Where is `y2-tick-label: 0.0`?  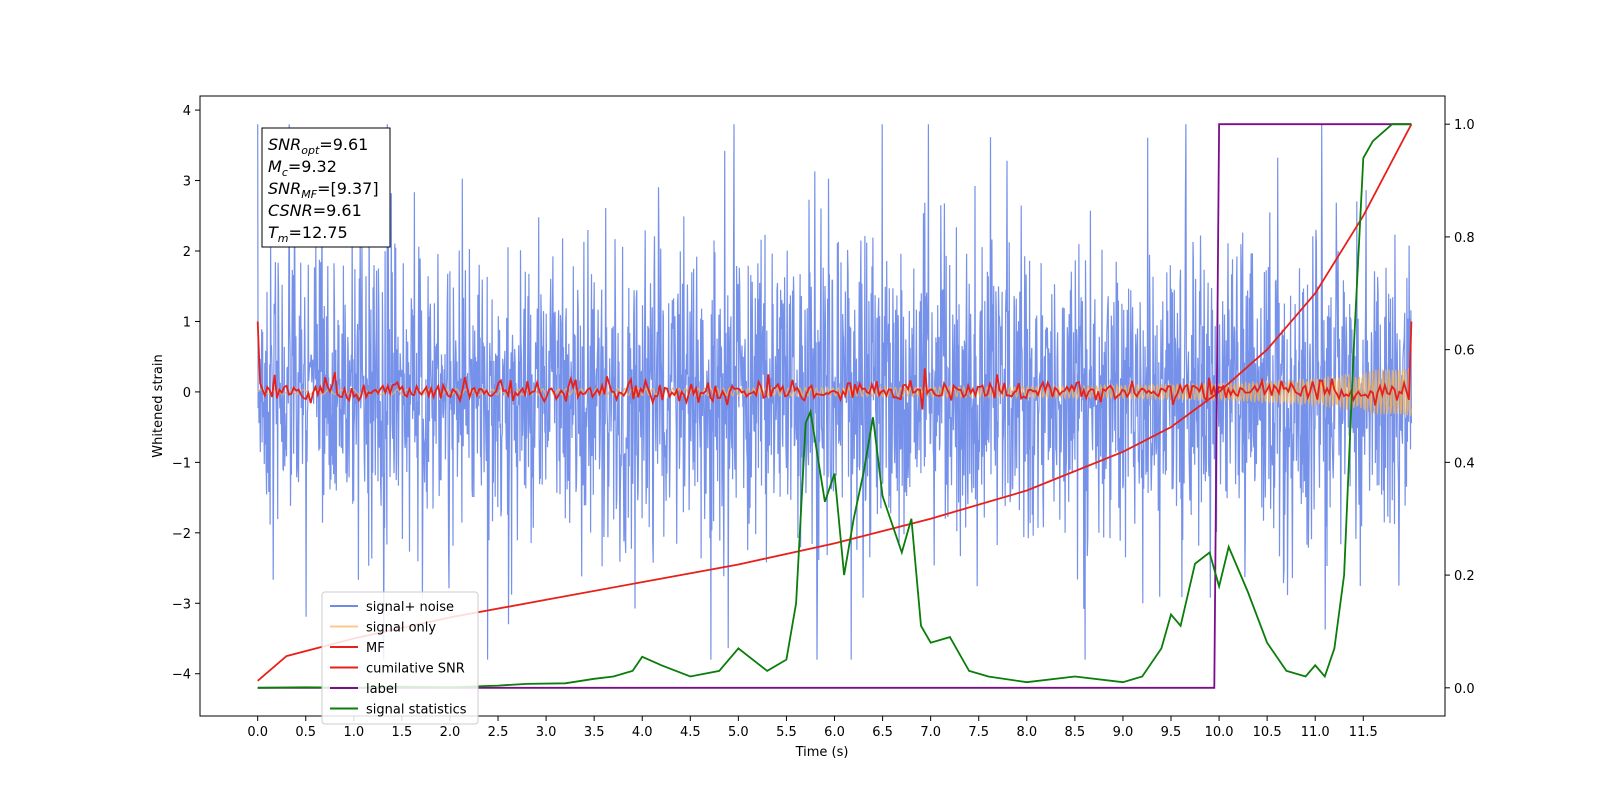
y2-tick-label: 0.0 is located at coordinates (1464, 689).